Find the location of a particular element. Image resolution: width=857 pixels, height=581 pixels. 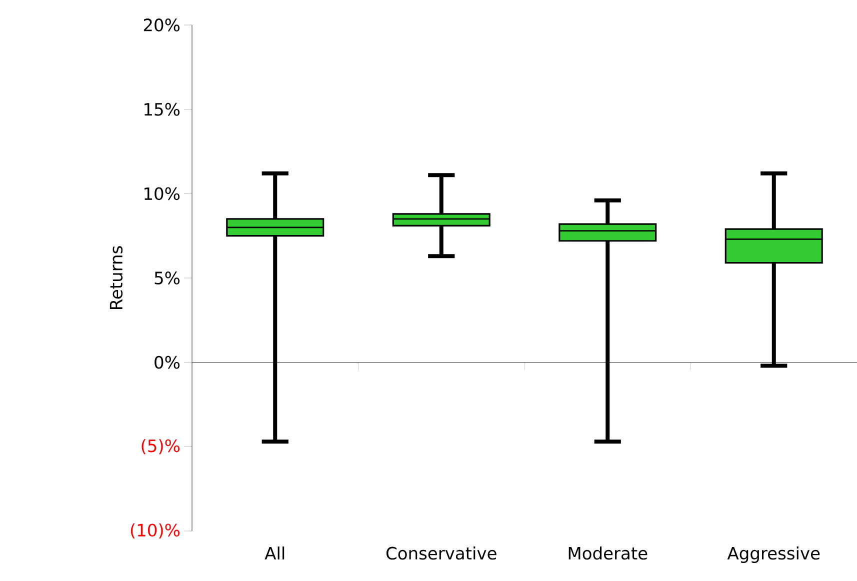

y-tick-label: 0% is located at coordinates (167, 362).